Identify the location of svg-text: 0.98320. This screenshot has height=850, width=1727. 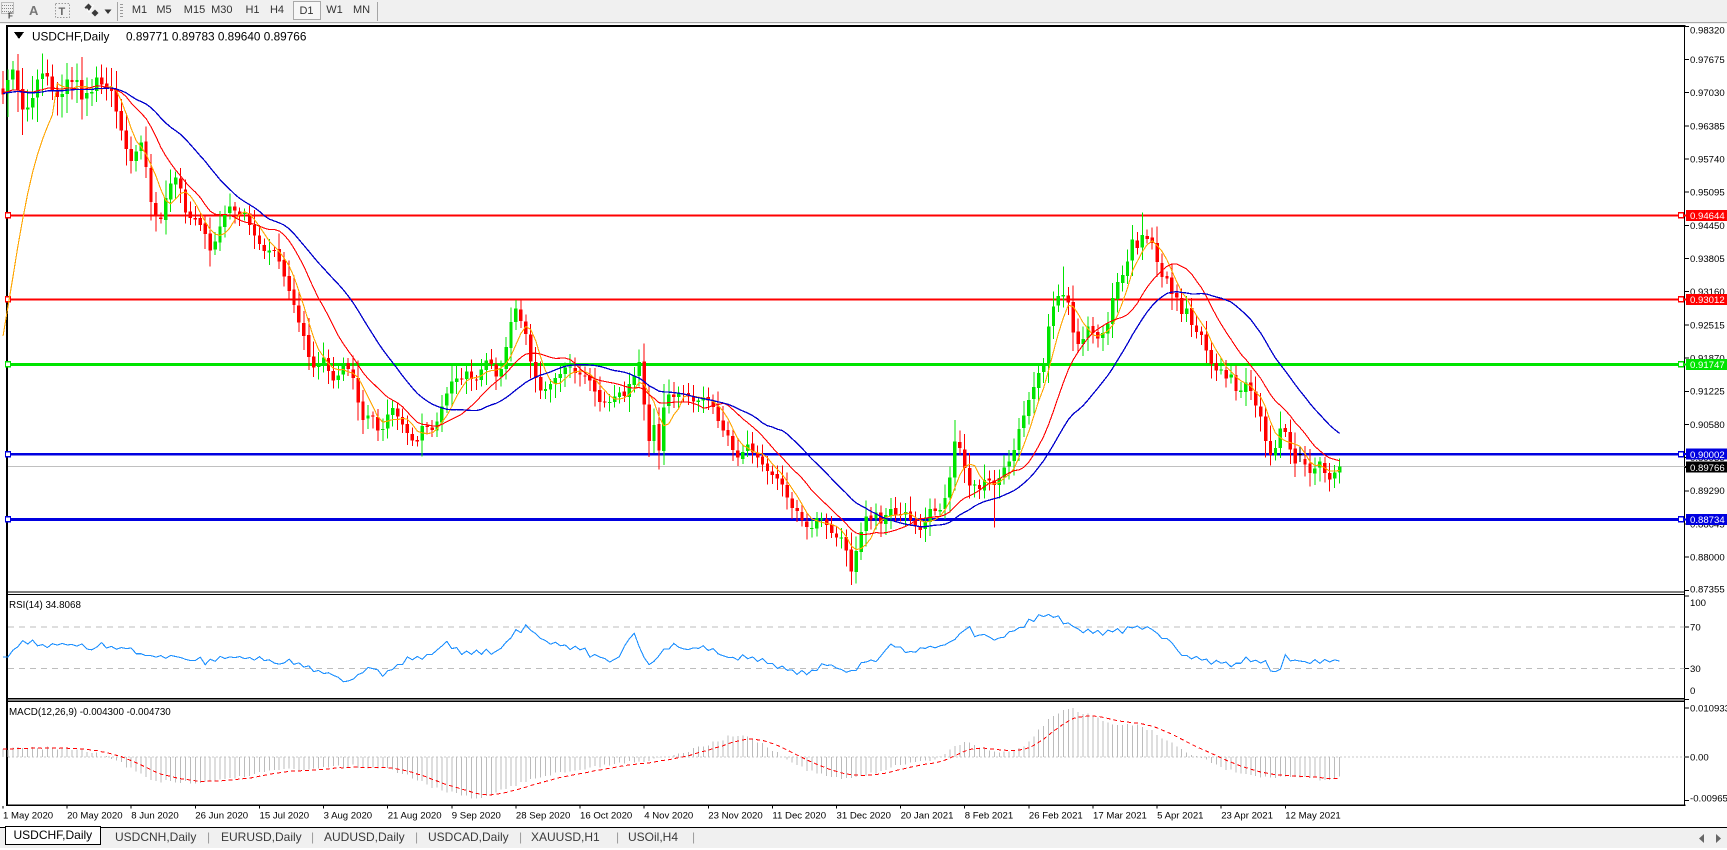
(1707, 31).